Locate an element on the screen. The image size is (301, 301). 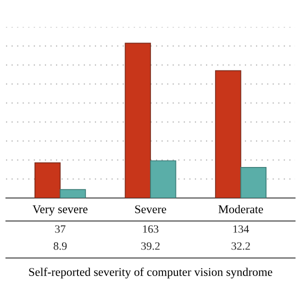
x-tick-label: Very severe is located at coordinates (60, 210).